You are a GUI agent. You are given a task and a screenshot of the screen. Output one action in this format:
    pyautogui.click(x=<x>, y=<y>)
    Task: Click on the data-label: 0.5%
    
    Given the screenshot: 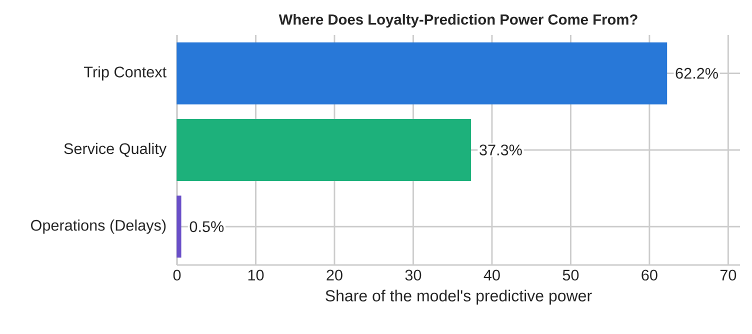 What is the action you would take?
    pyautogui.click(x=207, y=226)
    